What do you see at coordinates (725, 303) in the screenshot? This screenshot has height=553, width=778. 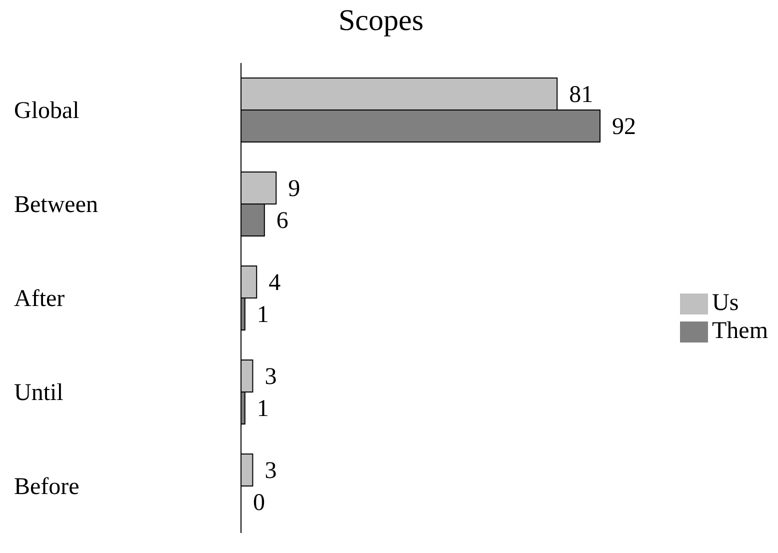 I see `legend-label: Us` at bounding box center [725, 303].